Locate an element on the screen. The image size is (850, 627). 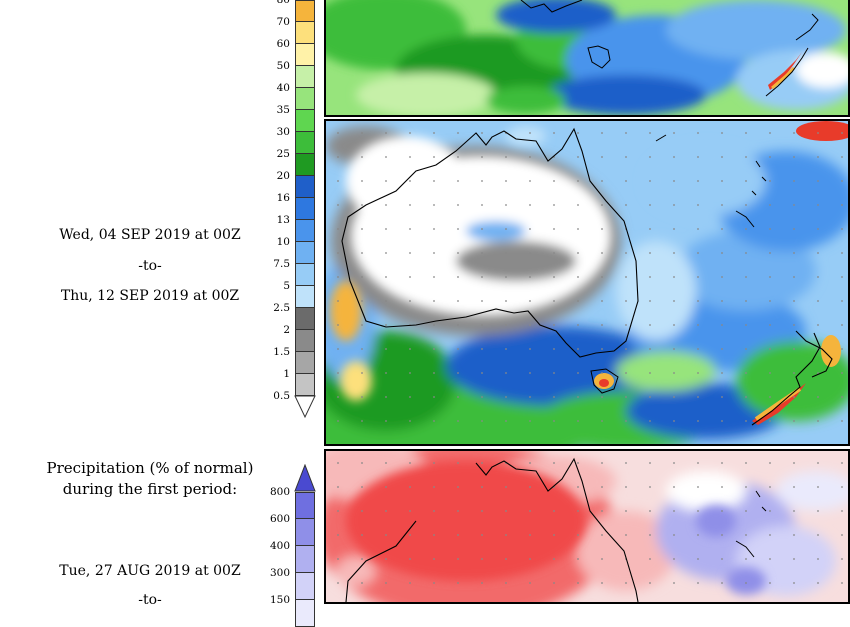
map-top-svg is located at coordinates (587, 57).